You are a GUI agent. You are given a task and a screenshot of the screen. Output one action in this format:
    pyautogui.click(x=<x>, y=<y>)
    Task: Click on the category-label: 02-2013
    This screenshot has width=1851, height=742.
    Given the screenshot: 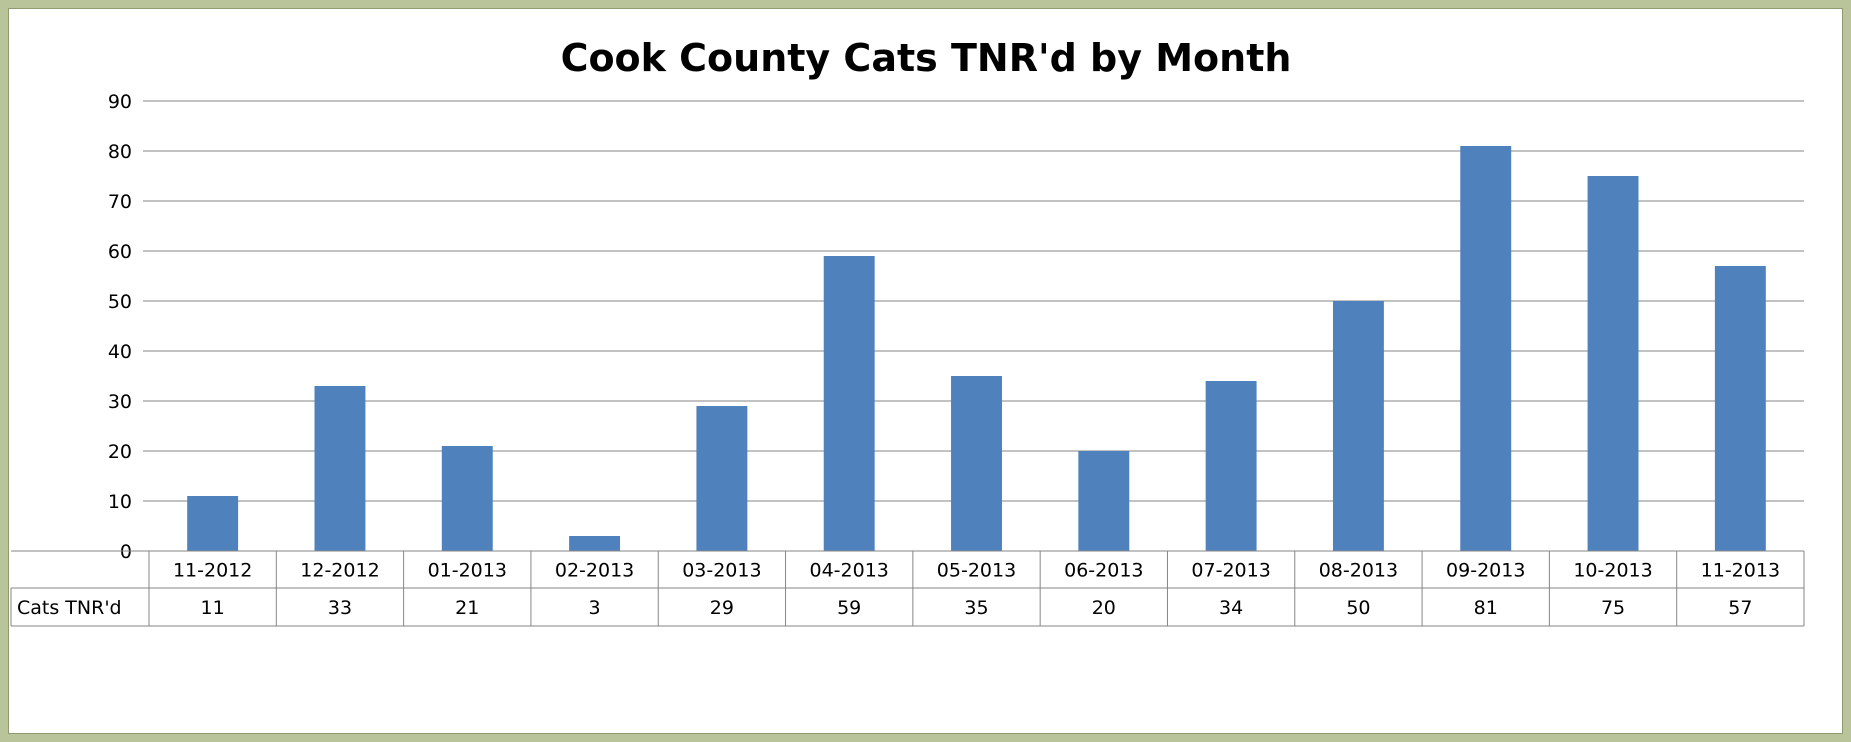 What is the action you would take?
    pyautogui.click(x=594, y=571)
    